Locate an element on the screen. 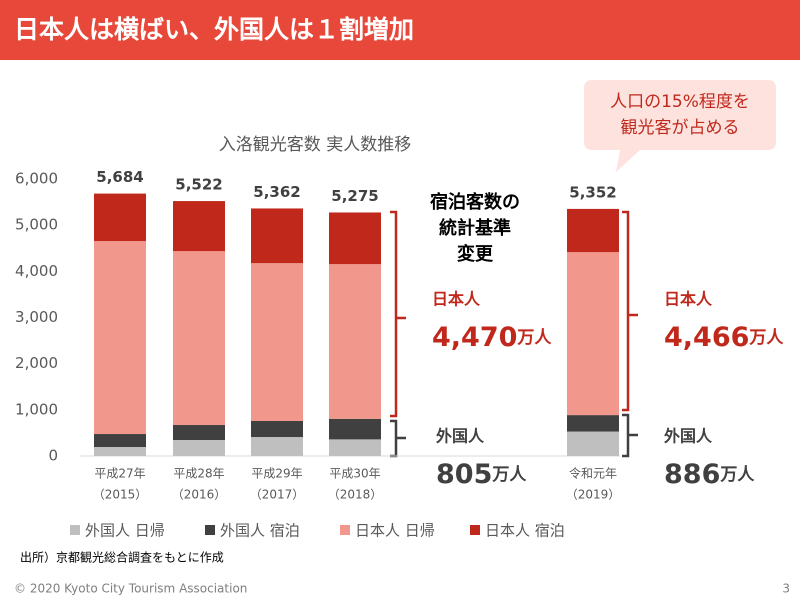  total-label: 5,684 is located at coordinates (119, 177).